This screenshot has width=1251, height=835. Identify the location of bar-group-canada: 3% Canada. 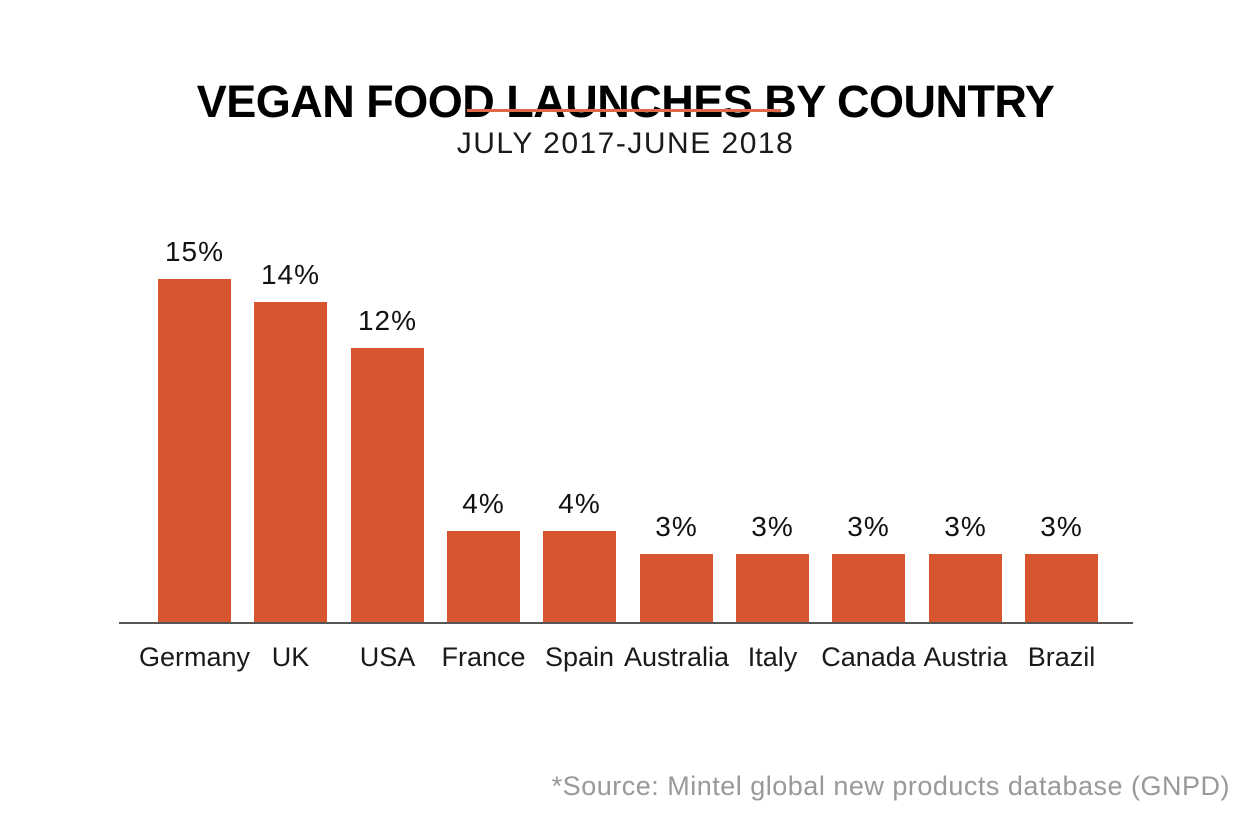
(868, 592).